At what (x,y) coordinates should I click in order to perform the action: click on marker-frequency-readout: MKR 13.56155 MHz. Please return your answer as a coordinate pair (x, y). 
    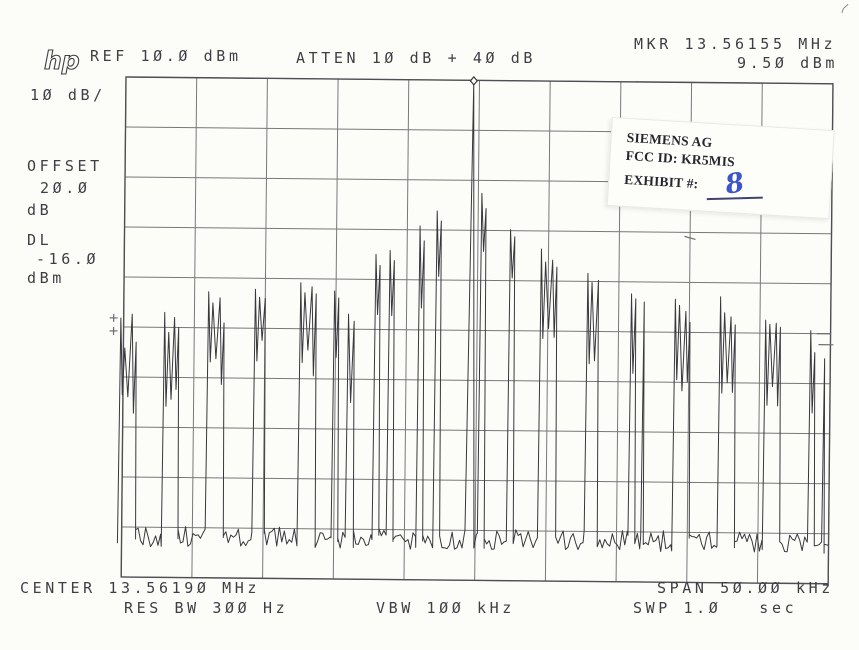
    Looking at the image, I should click on (735, 44).